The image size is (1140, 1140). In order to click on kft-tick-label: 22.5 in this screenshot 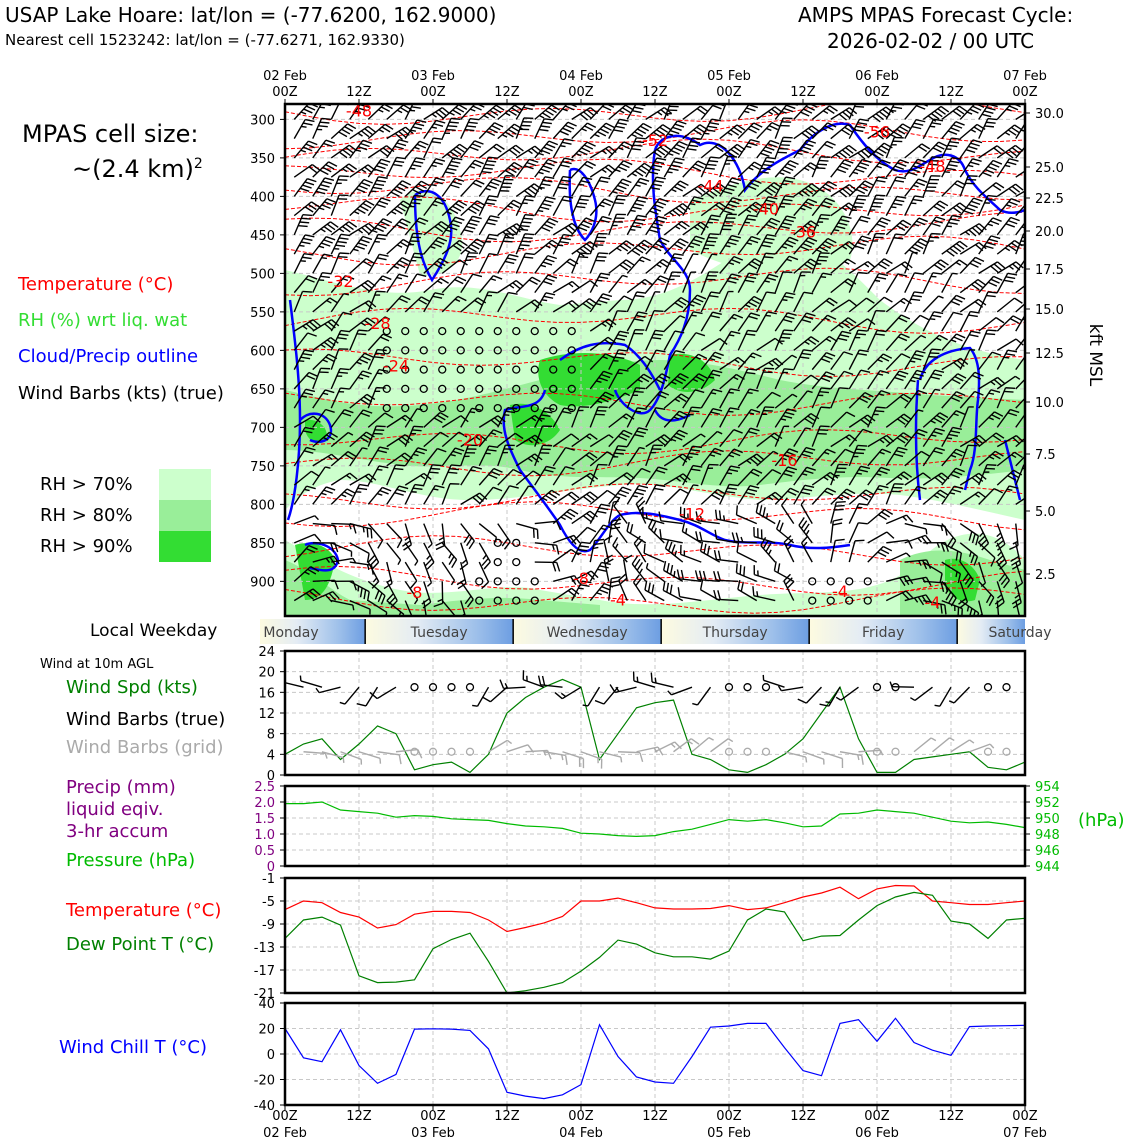, I will do `click(1049, 199)`.